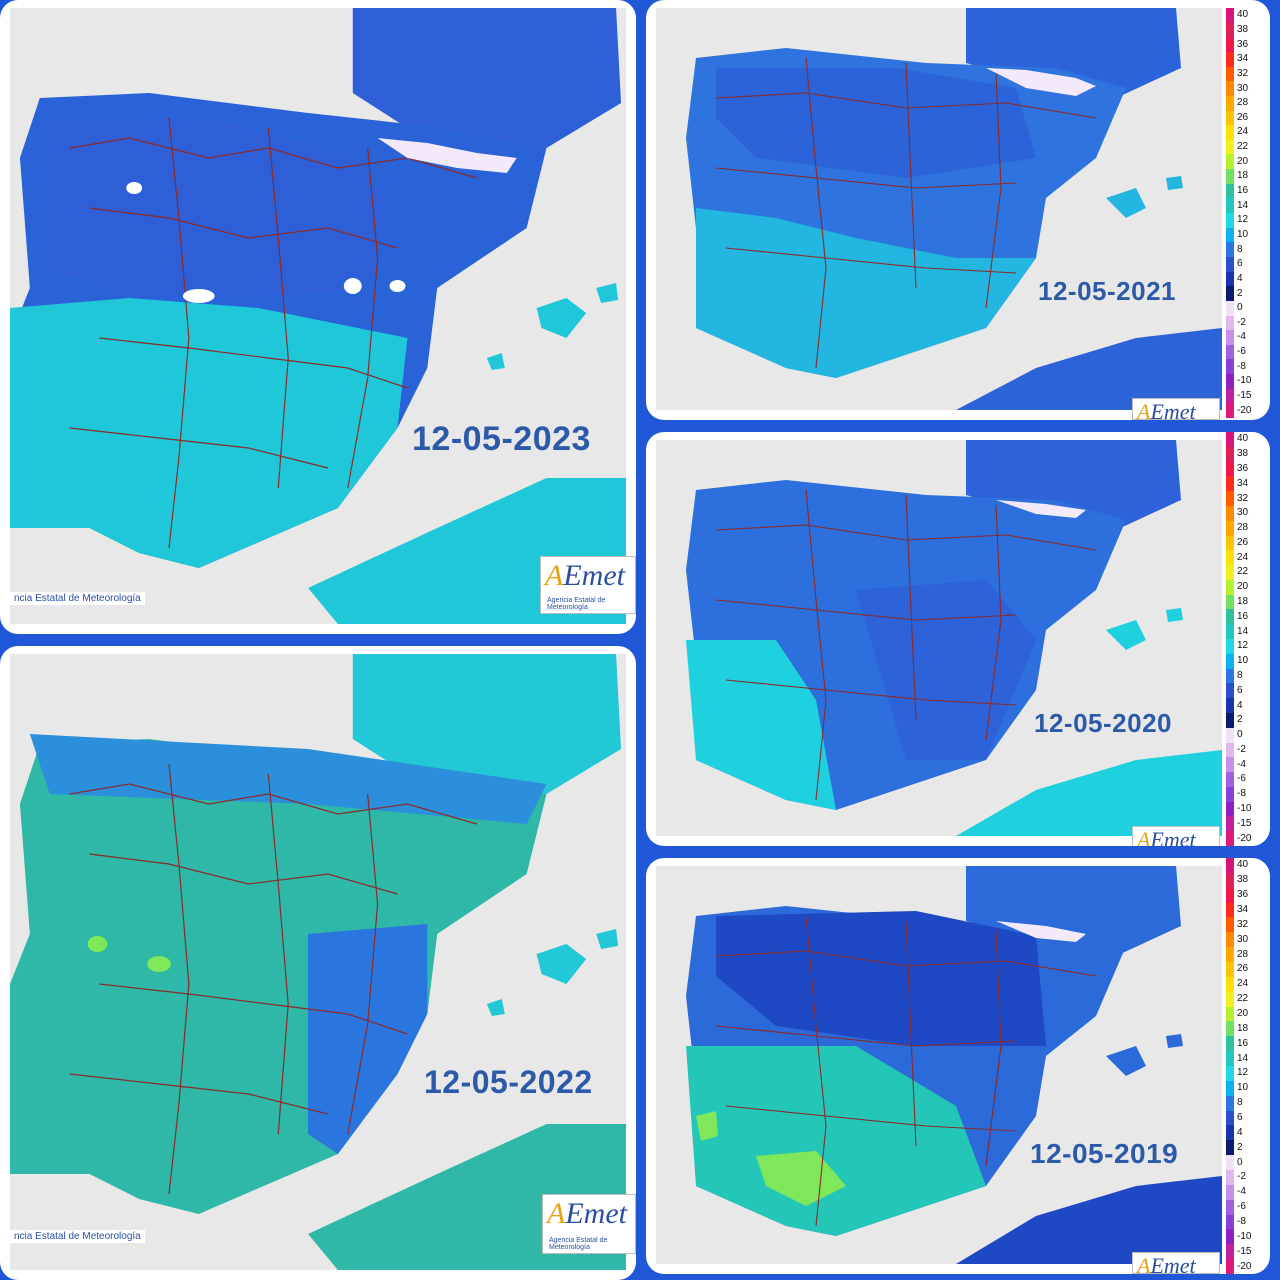  What do you see at coordinates (588, 585) in the screenshot?
I see `aemet-logo-2023: AEmet Agencia Estatal de Meteorología` at bounding box center [588, 585].